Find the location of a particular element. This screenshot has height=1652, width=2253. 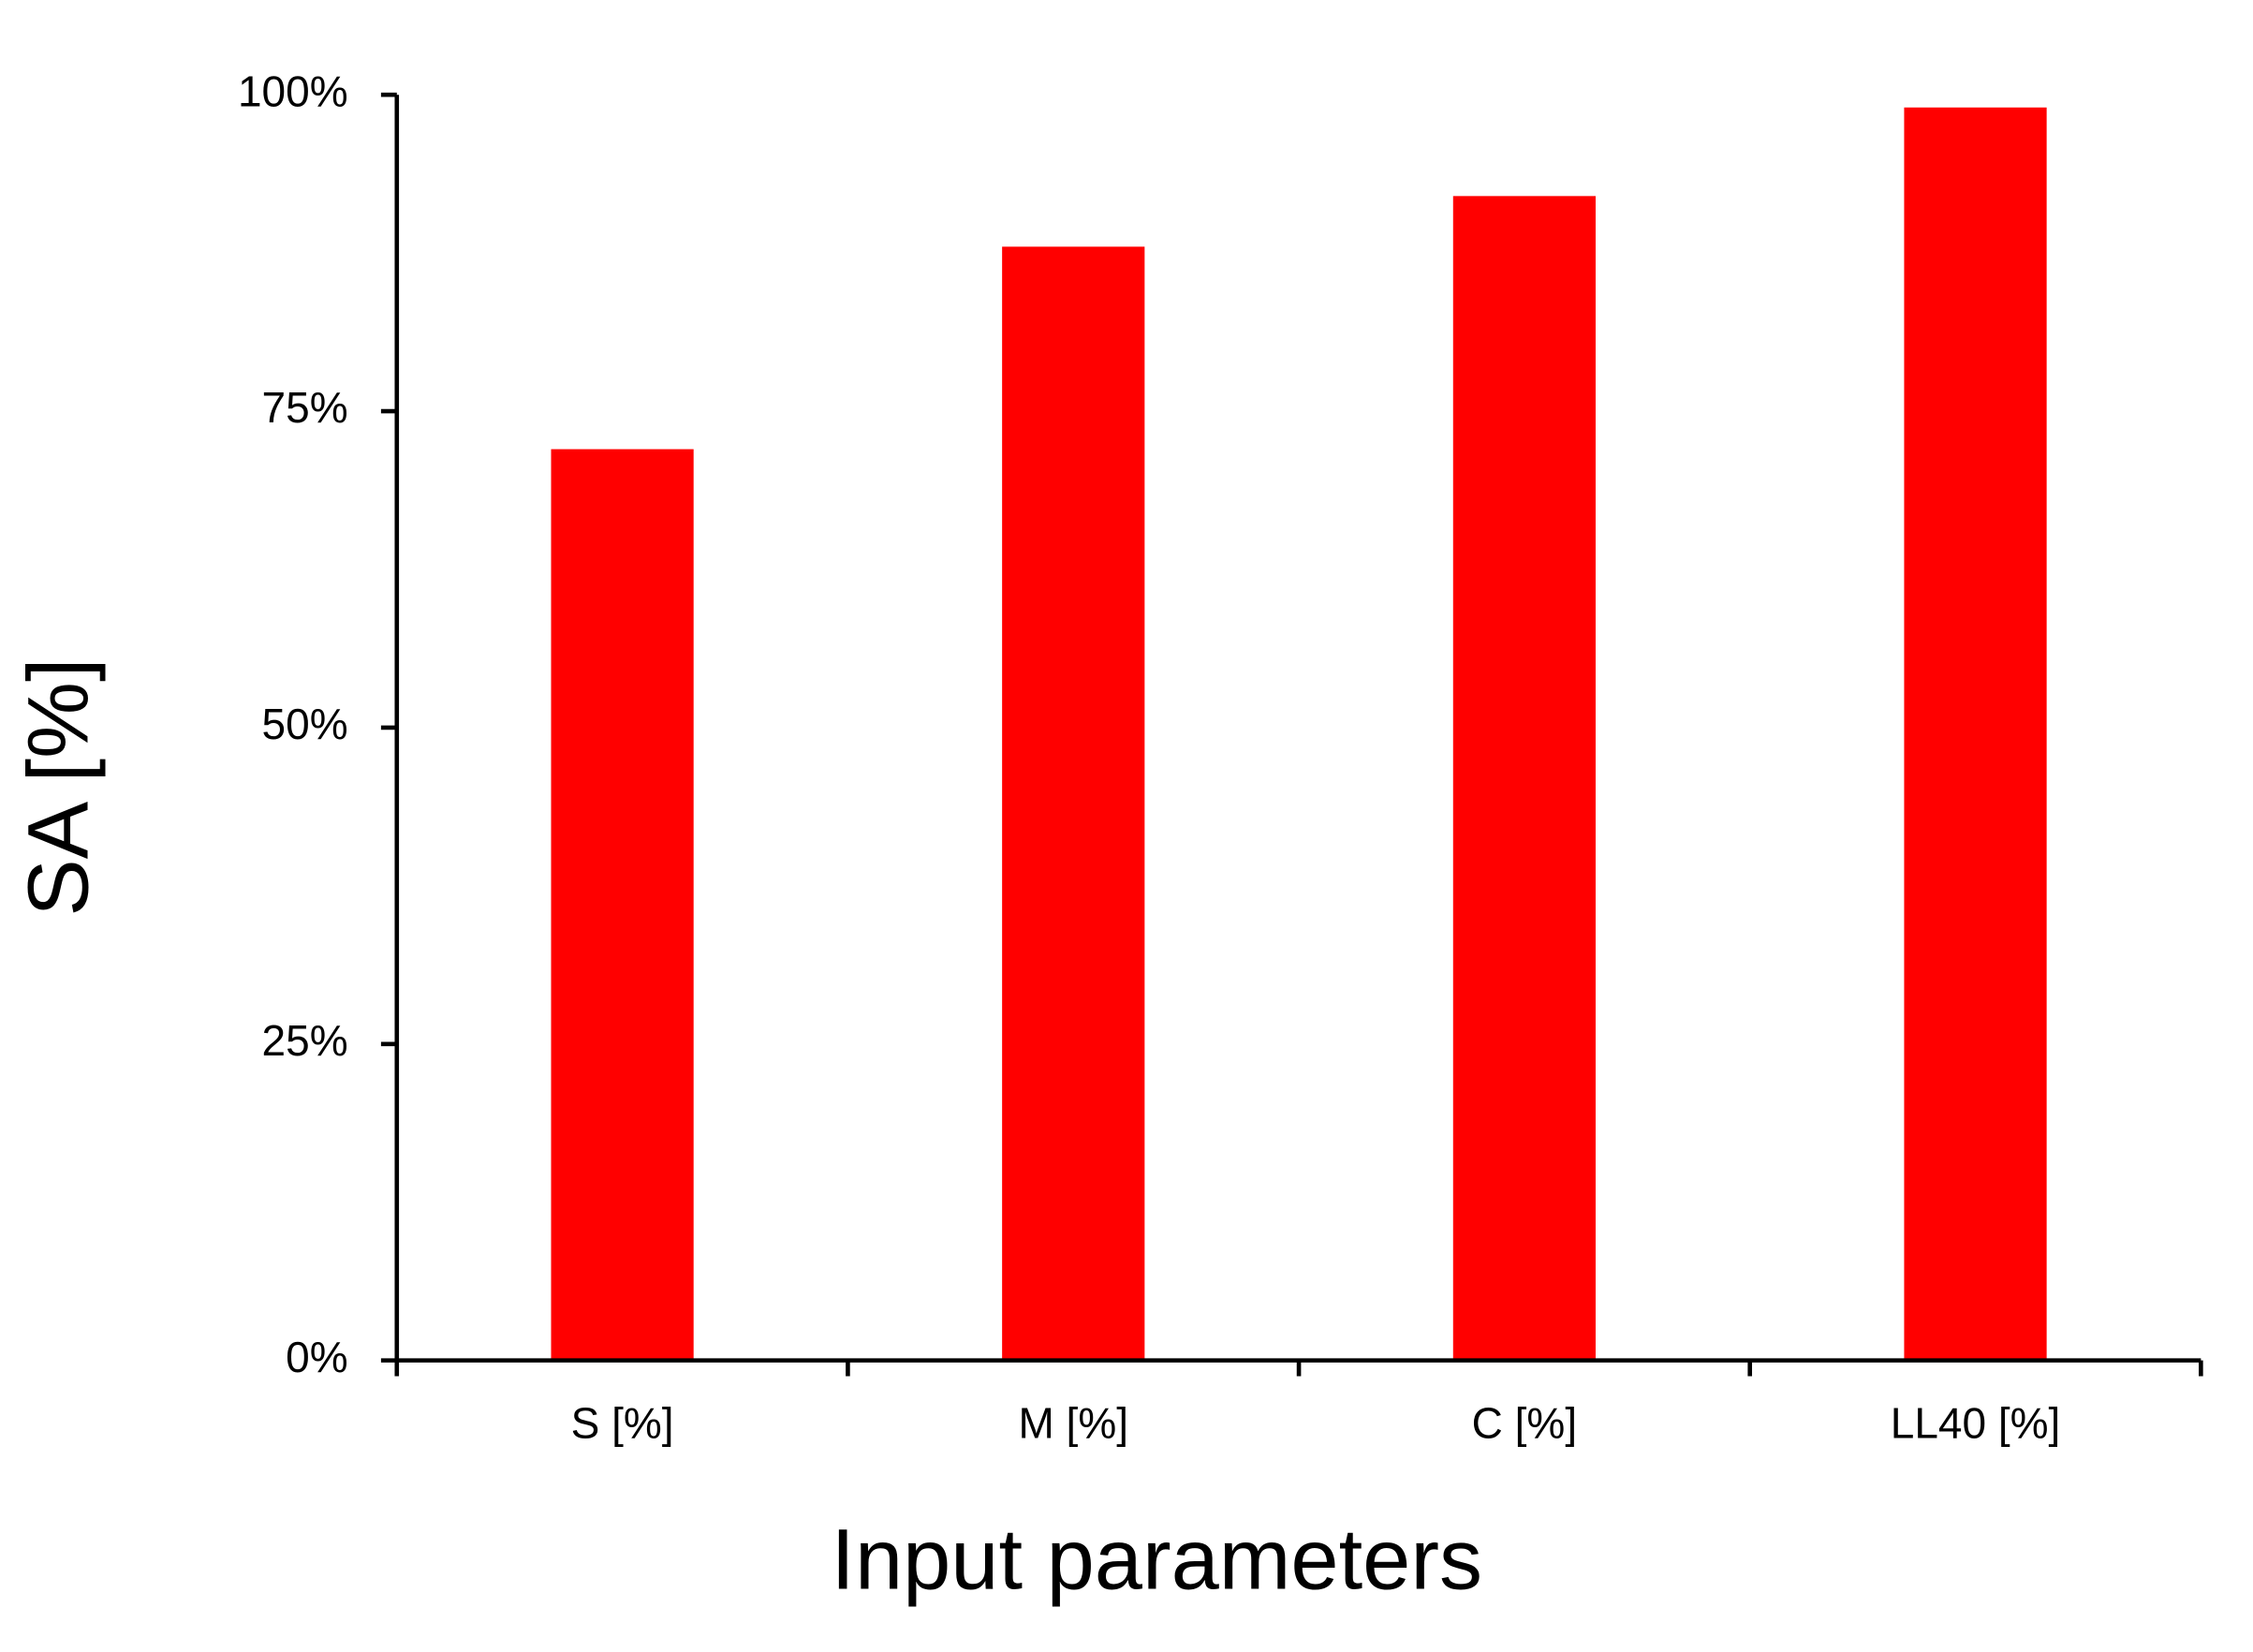

y-tick-label: 25% is located at coordinates (305, 1040).